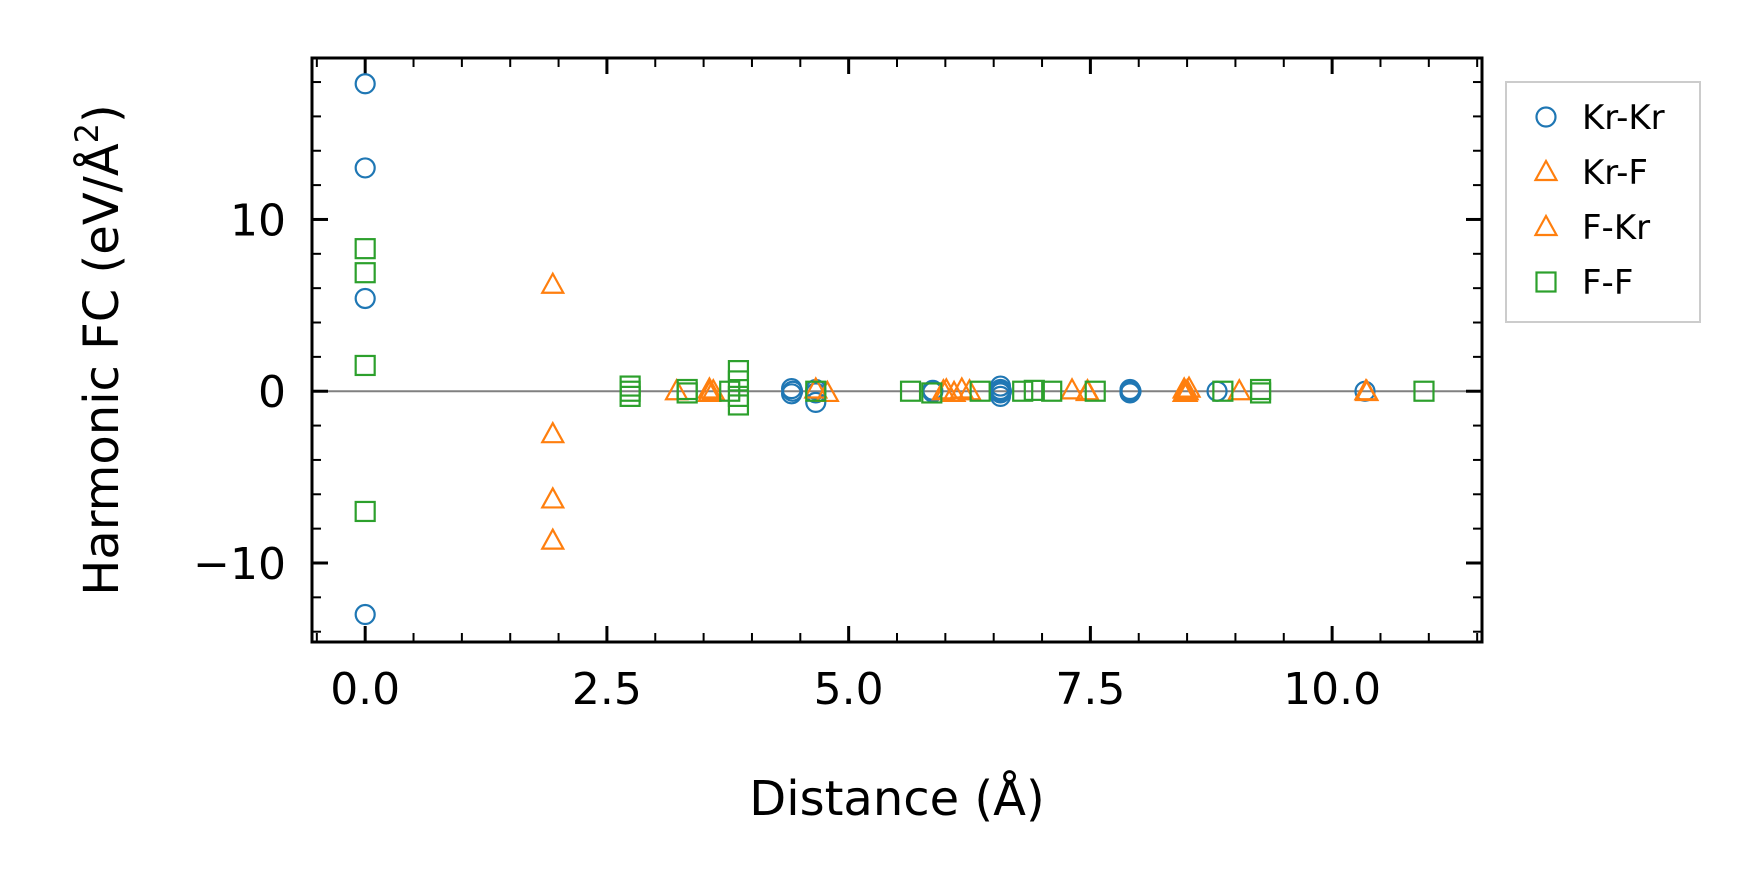 The image size is (1748, 883). What do you see at coordinates (1615, 173) in the screenshot?
I see `legend-label-kr-f: Kr-F` at bounding box center [1615, 173].